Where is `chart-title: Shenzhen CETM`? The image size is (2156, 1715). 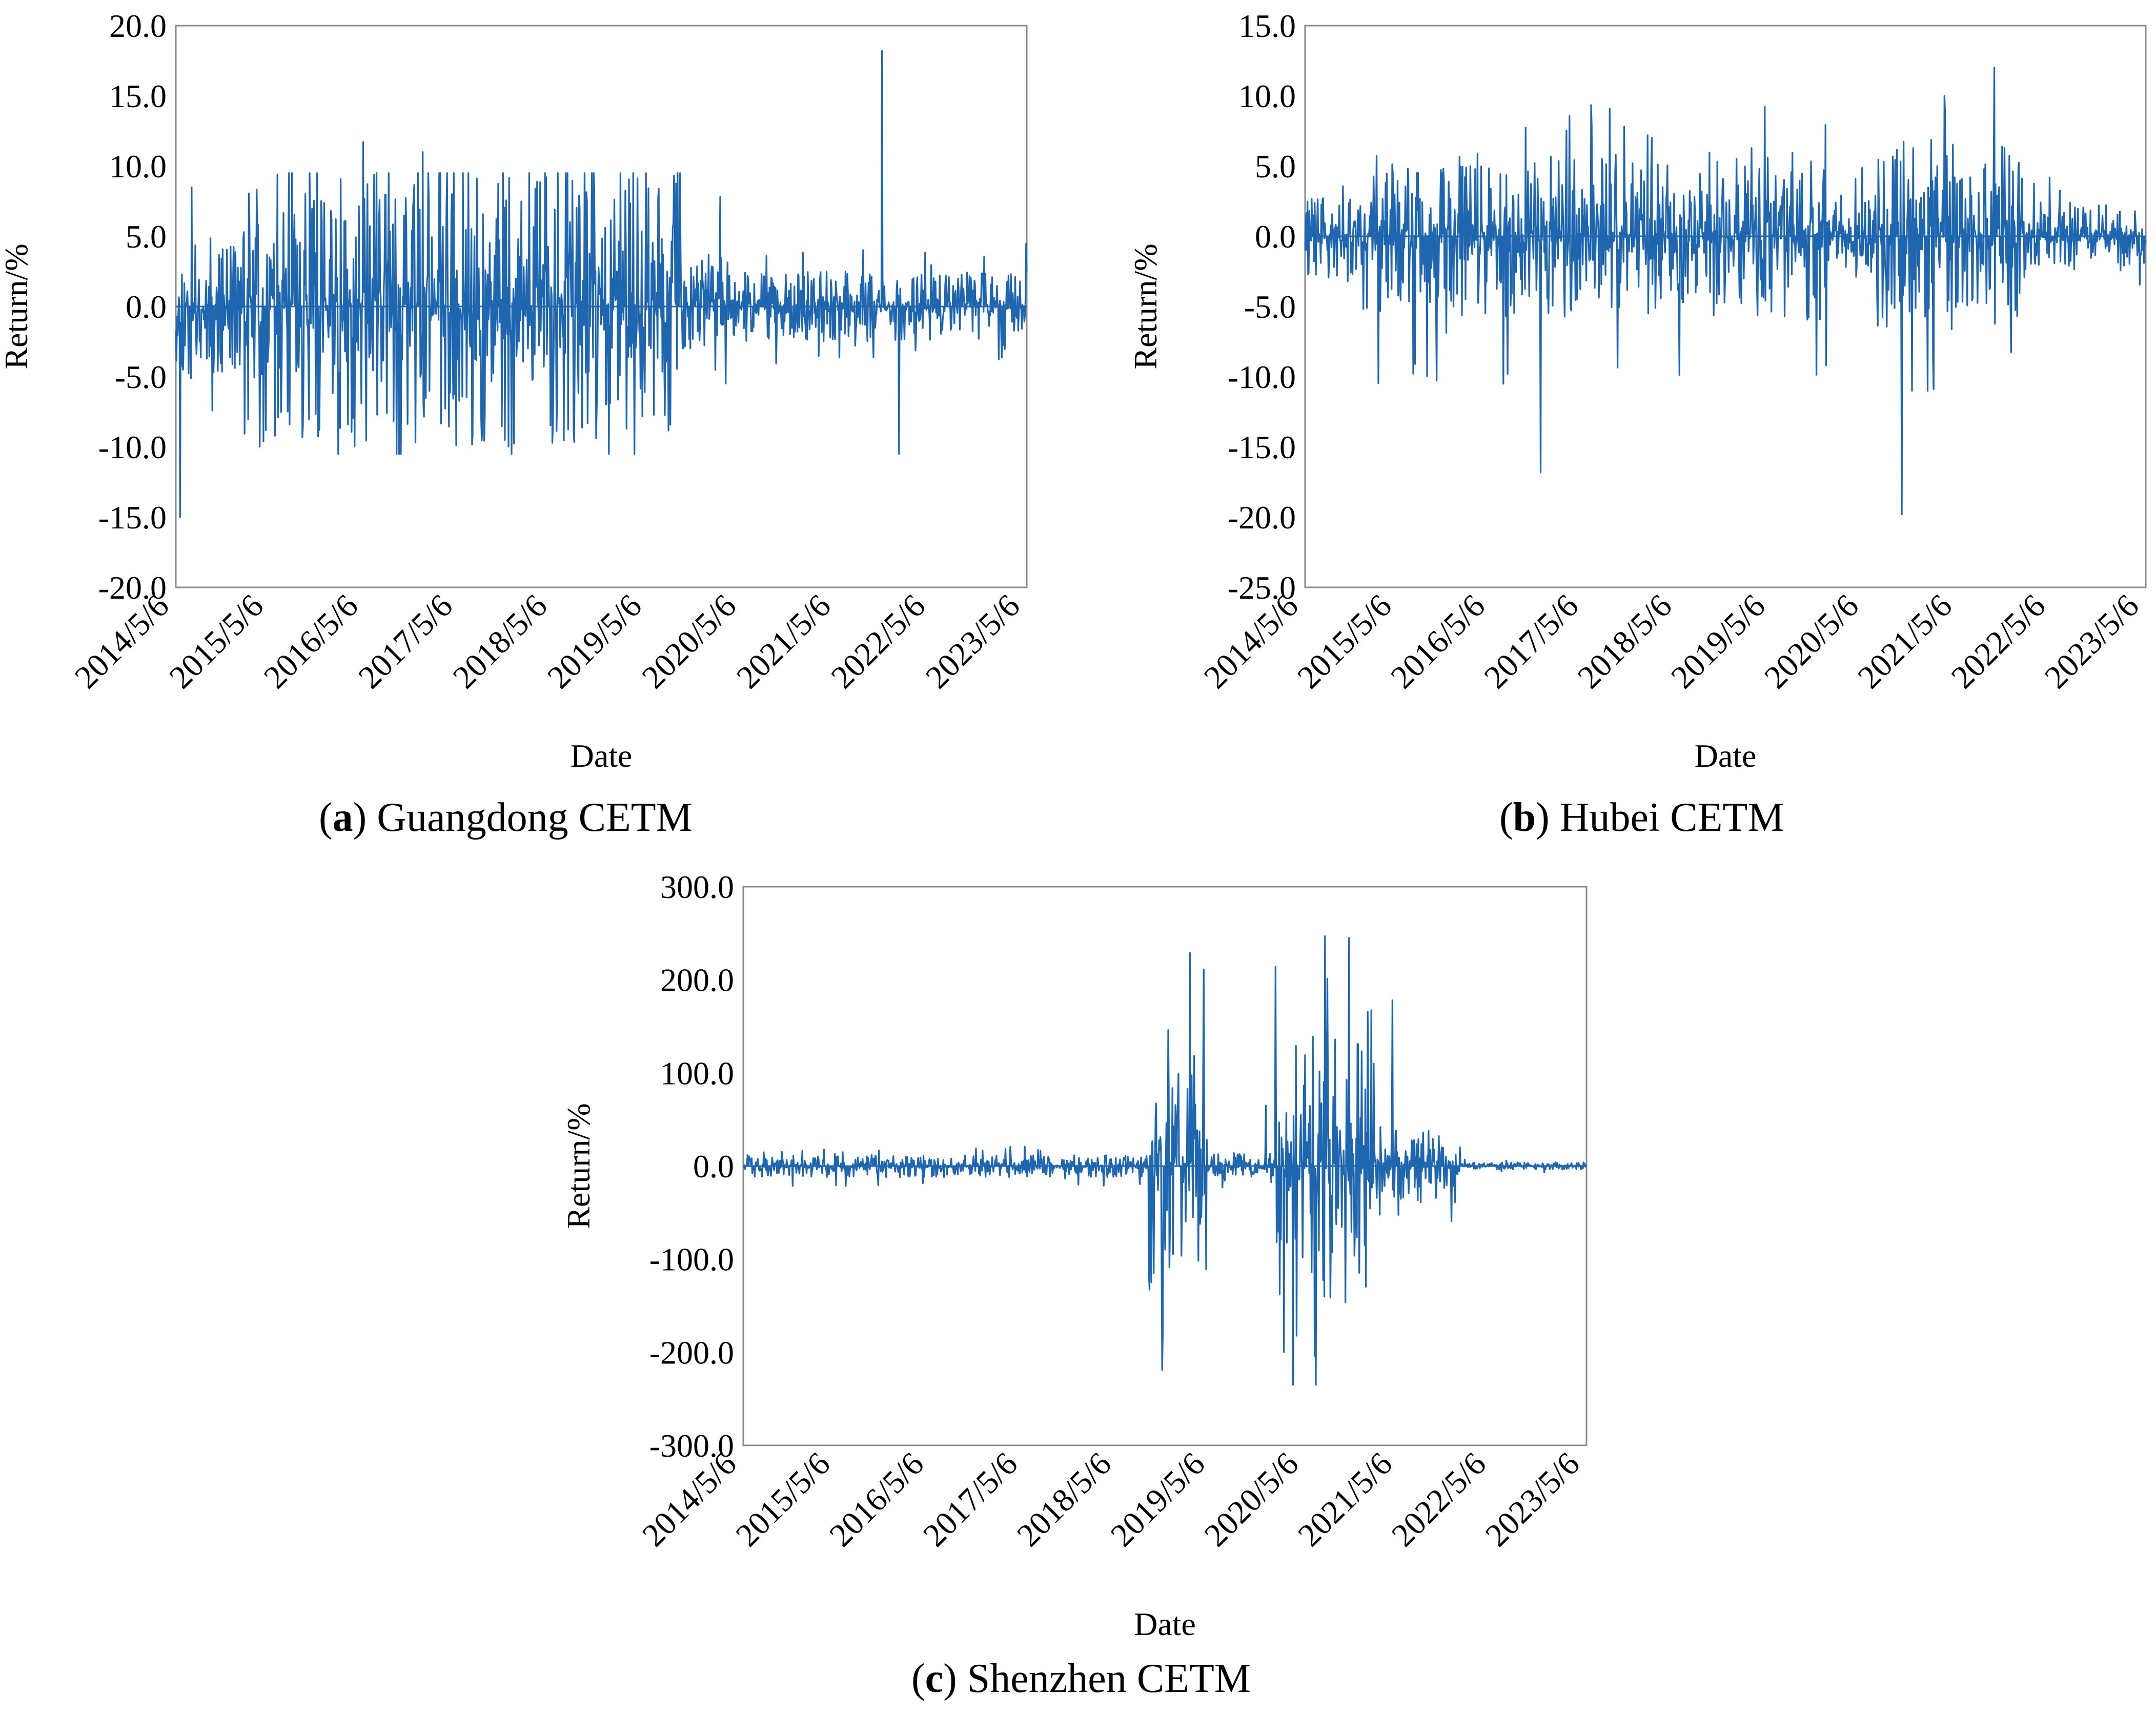 chart-title: Shenzhen CETM is located at coordinates (1109, 1678).